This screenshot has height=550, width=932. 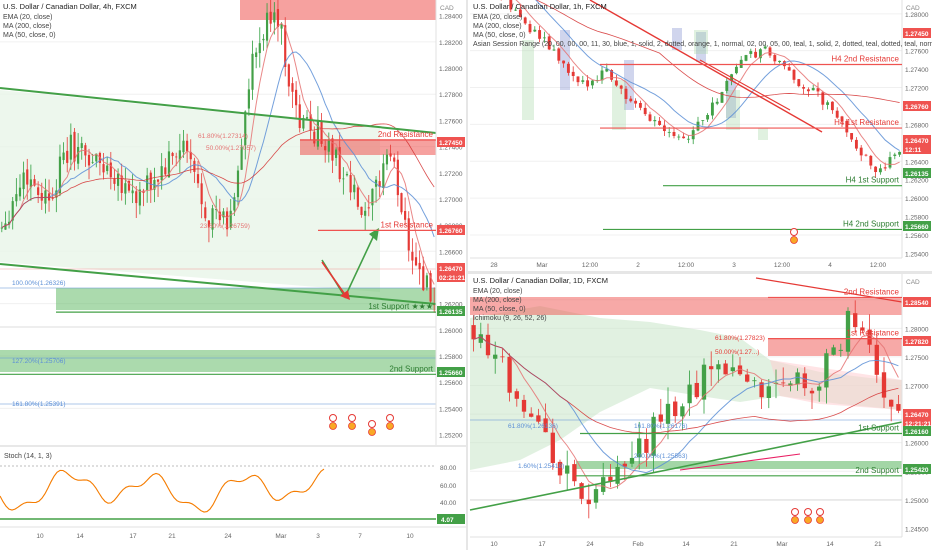 What do you see at coordinates (872, 291) in the screenshot?
I see `level-label: 2nd Resistance` at bounding box center [872, 291].